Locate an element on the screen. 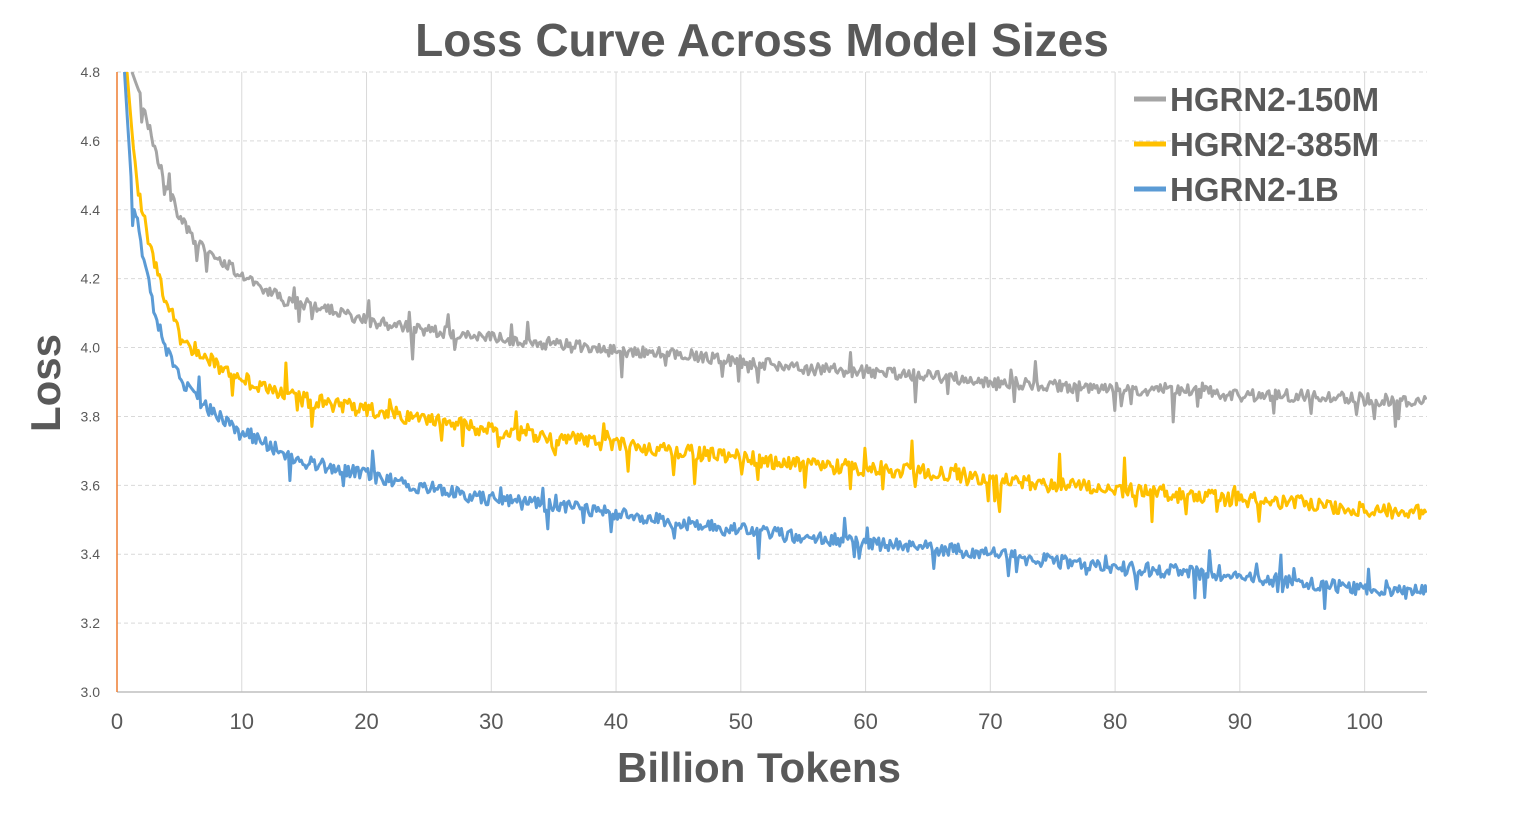 This screenshot has width=1522, height=820. x-tick-label: 10 is located at coordinates (242, 721).